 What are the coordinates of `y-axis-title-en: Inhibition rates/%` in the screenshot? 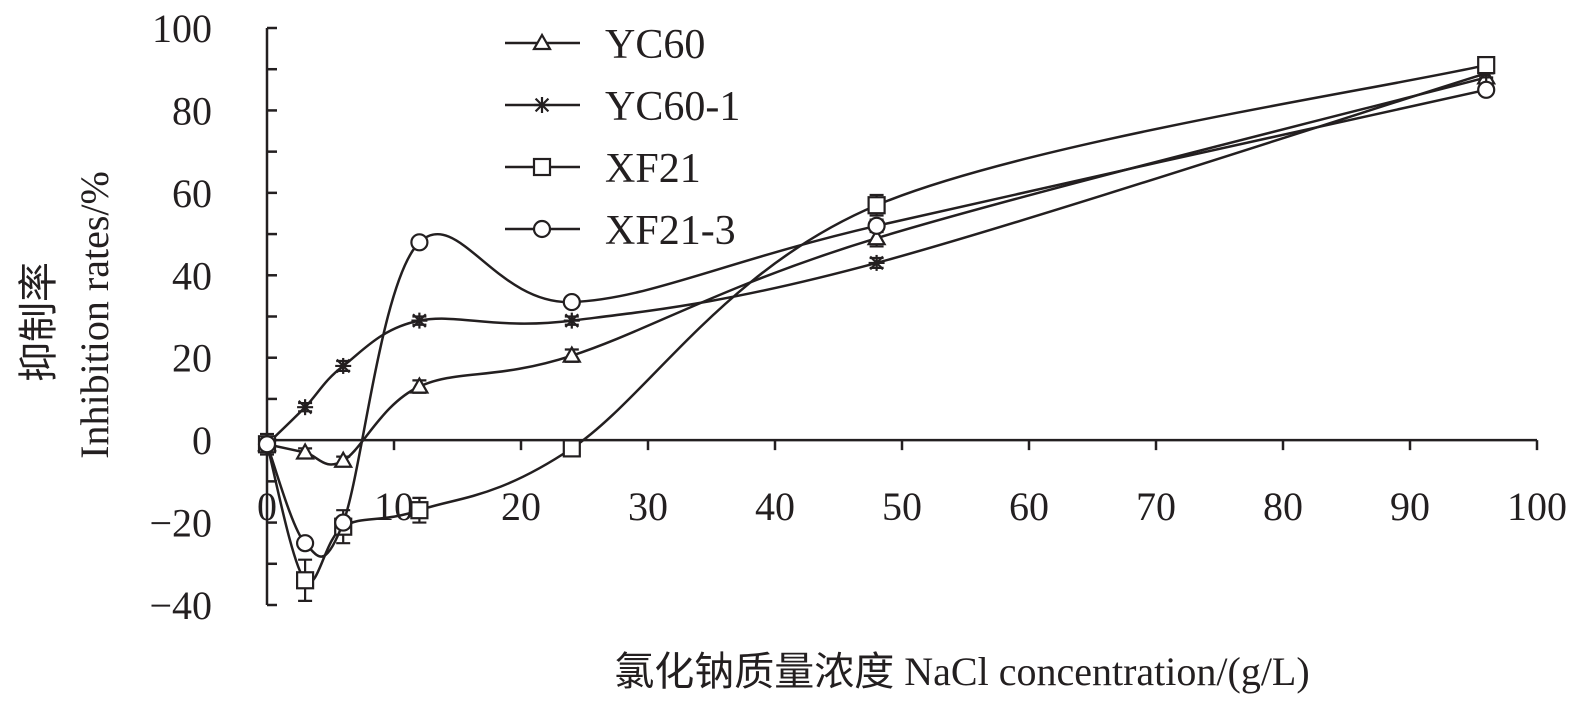 It's located at (94, 315).